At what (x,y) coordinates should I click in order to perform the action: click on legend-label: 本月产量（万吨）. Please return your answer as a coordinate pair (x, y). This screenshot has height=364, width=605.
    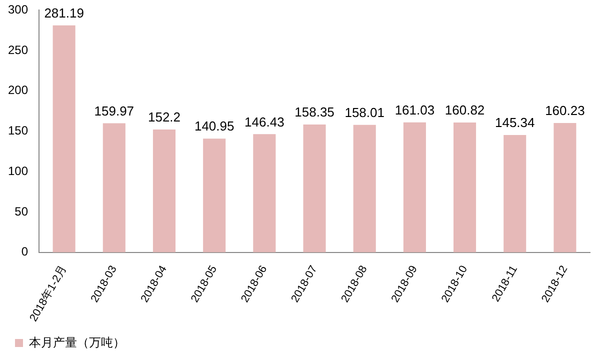
    Looking at the image, I should click on (77, 342).